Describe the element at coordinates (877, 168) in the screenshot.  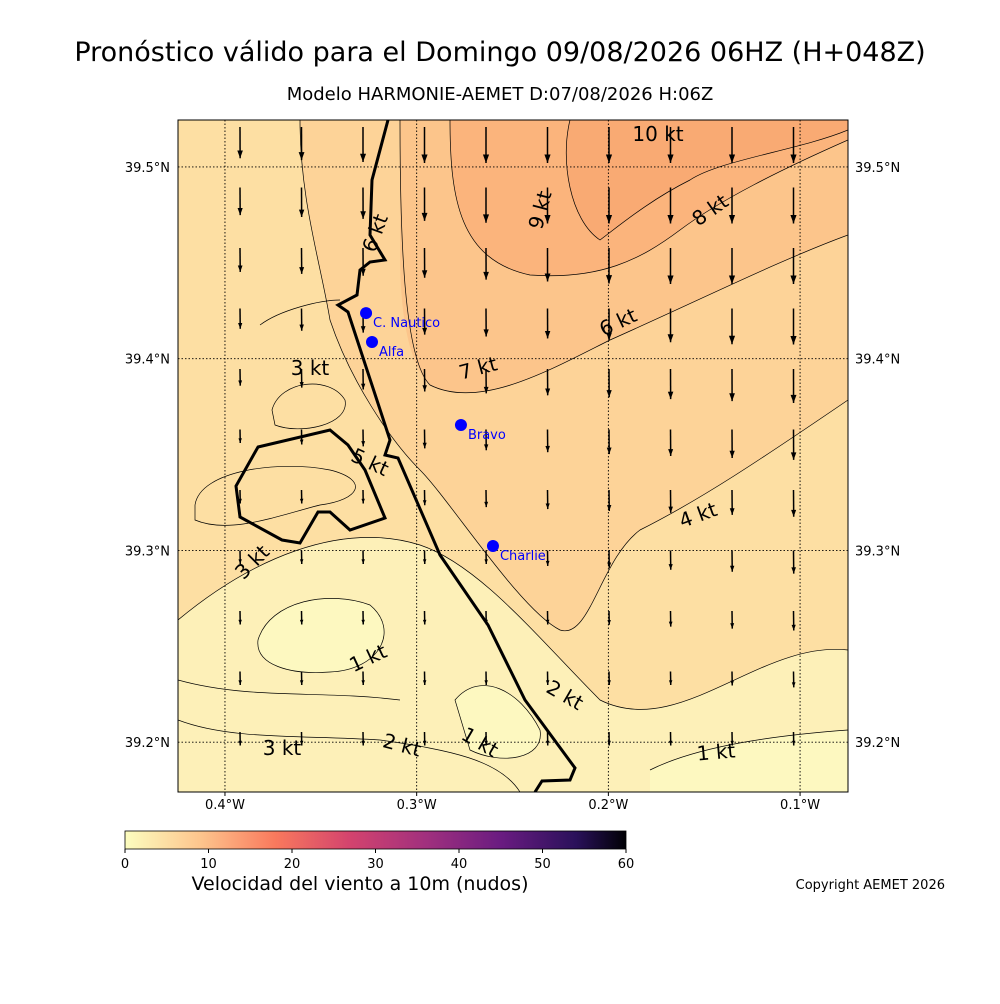
I see `y-tick-label-right: 39.5°N` at that location.